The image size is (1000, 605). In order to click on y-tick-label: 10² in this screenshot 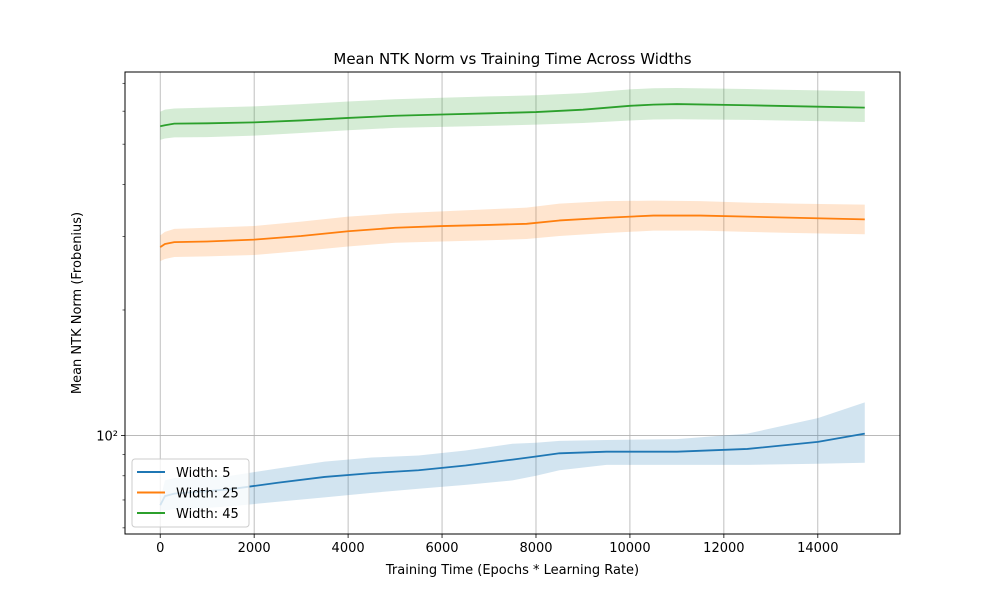, I will do `click(107, 436)`.